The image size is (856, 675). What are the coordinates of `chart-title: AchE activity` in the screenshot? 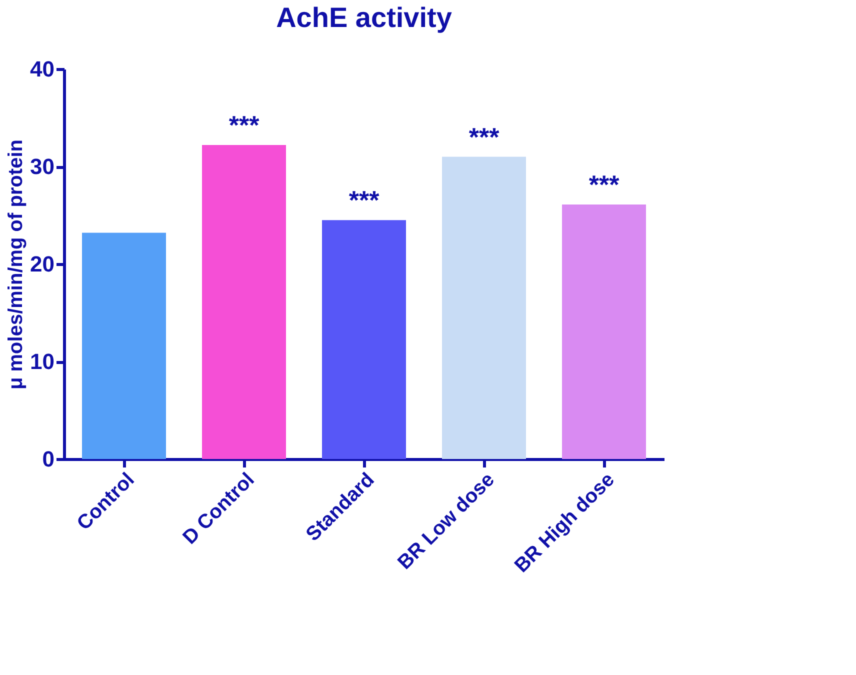 It's located at (364, 17).